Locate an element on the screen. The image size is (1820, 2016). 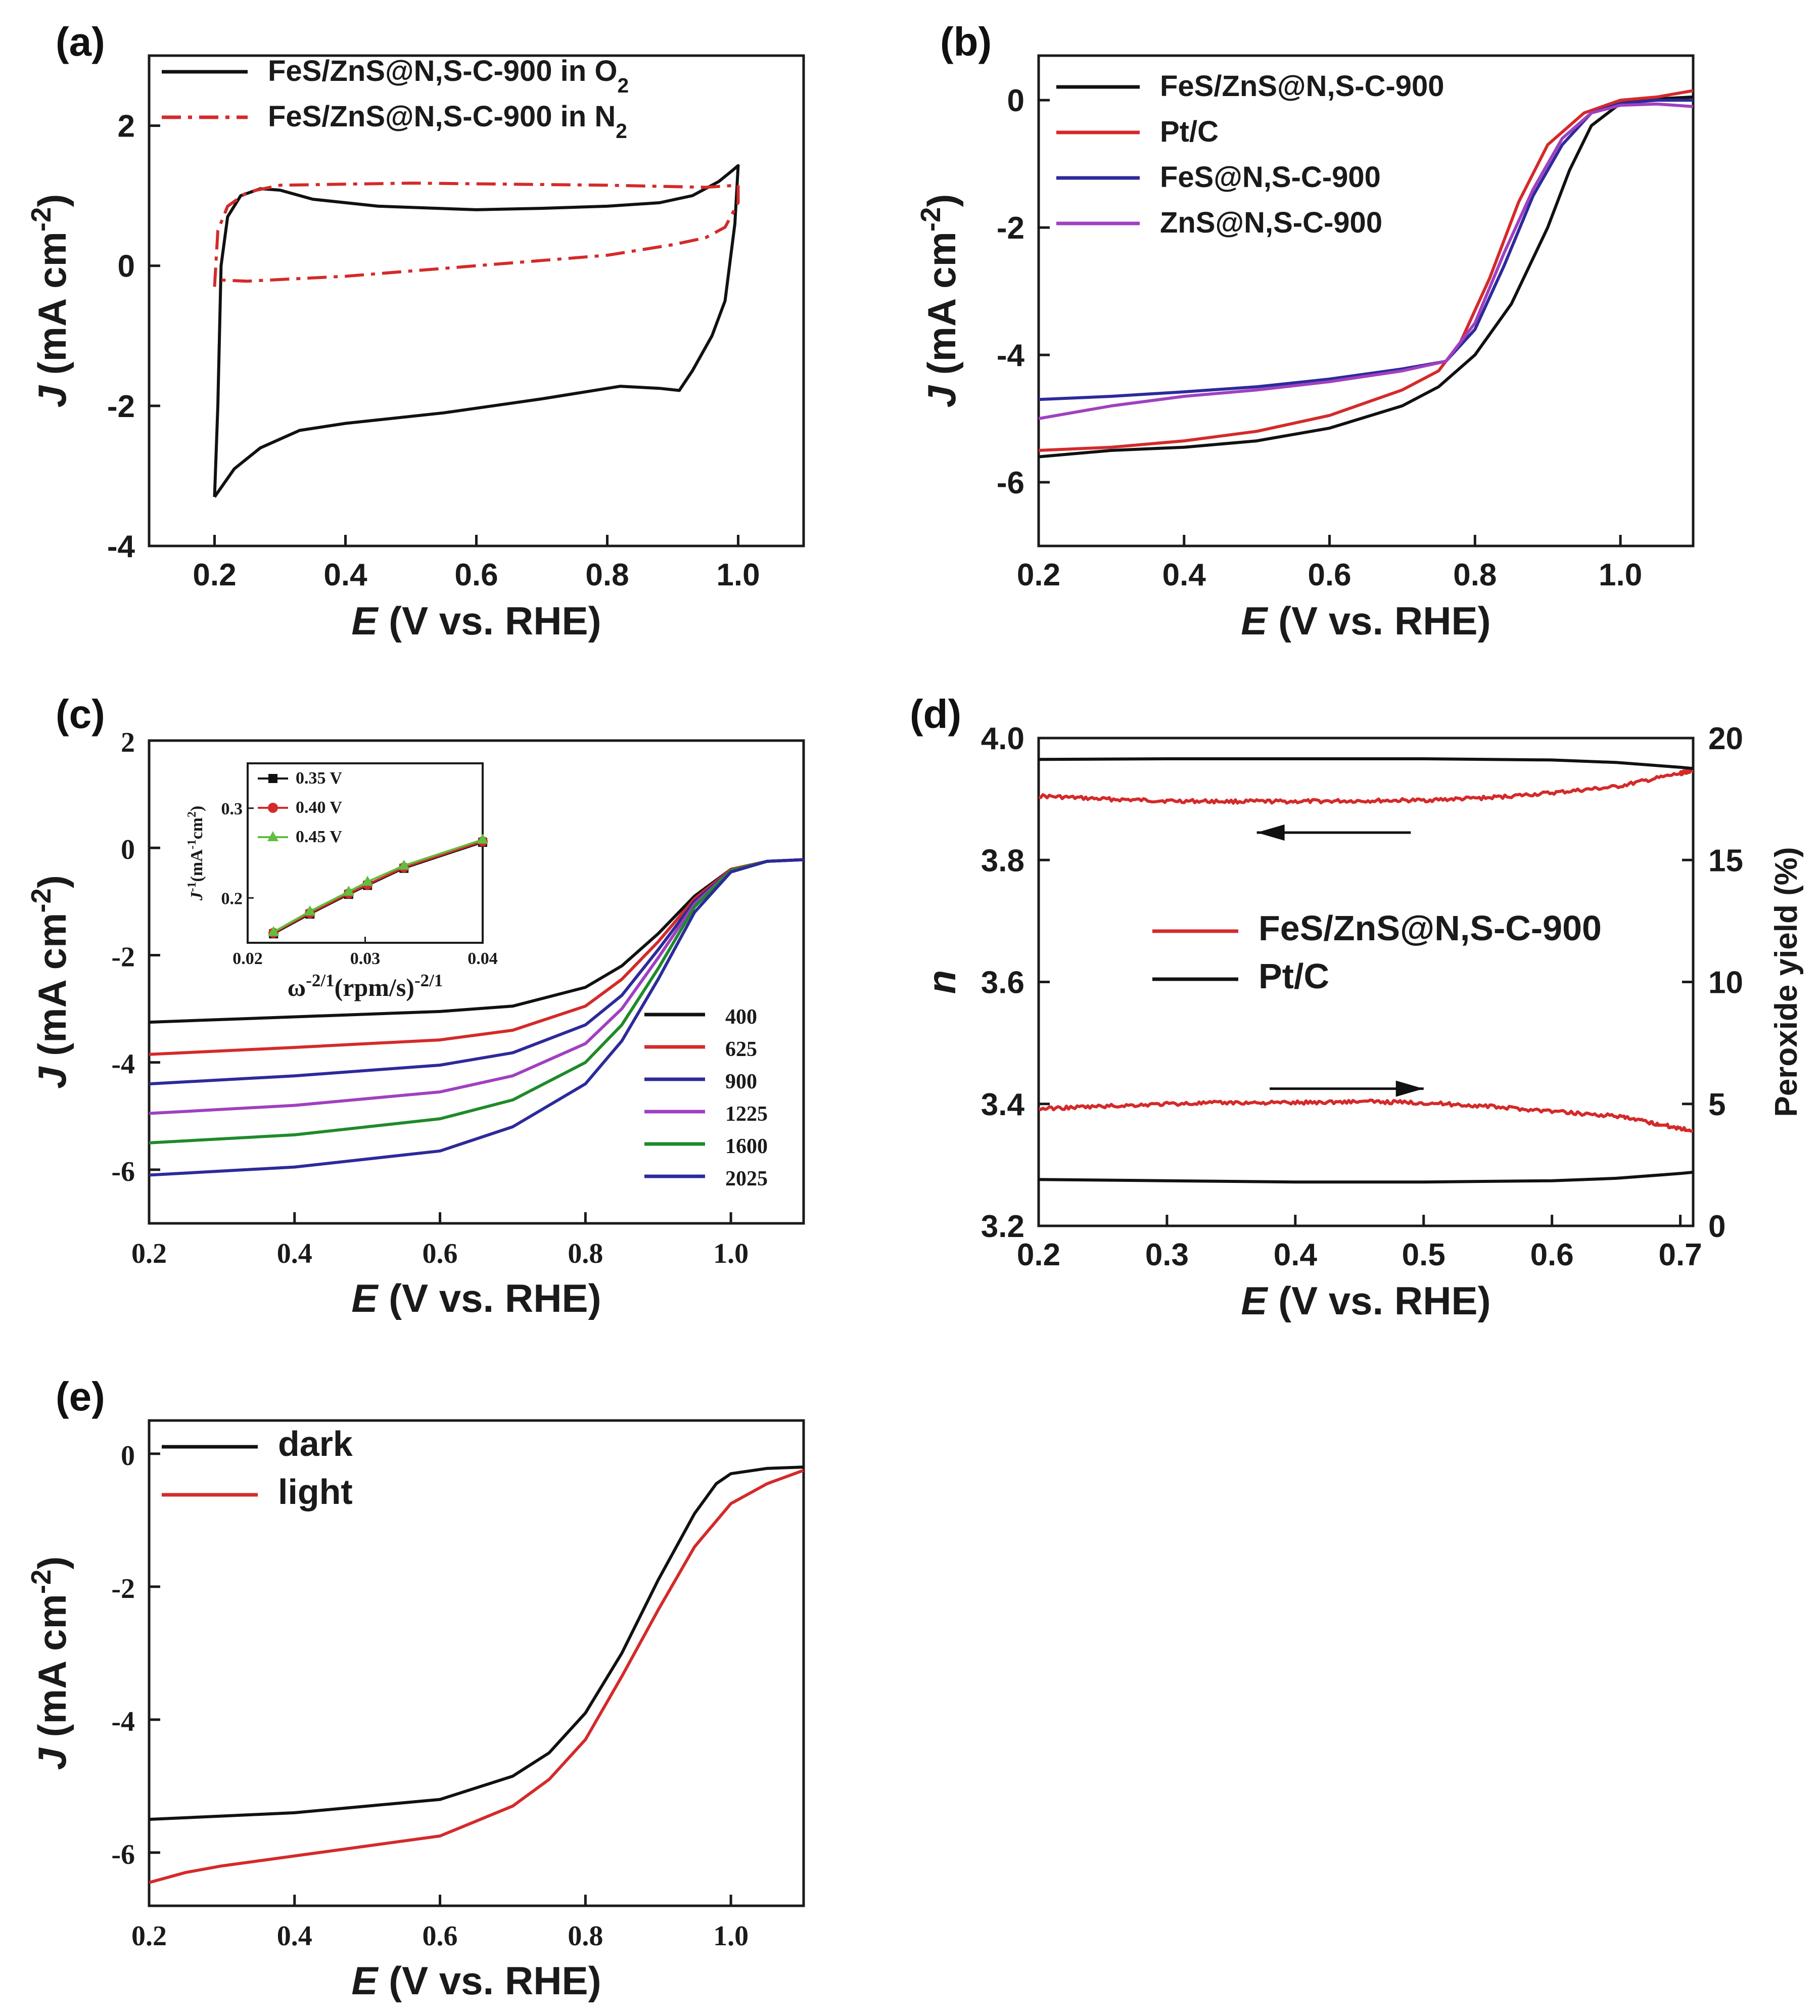
y-axis-label-b: J (mA cm-2) is located at coordinates (939, 301).